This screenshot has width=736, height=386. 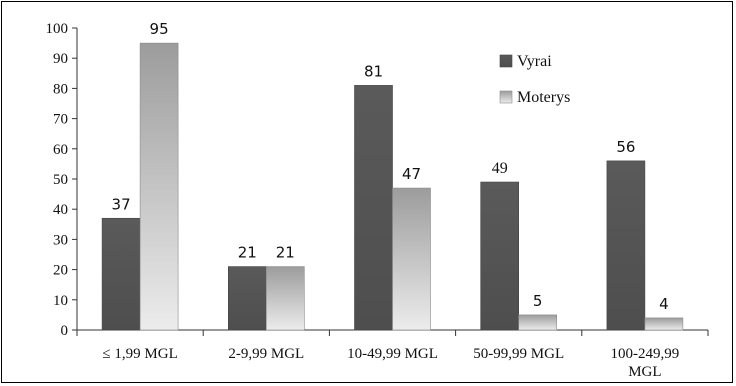 I want to click on y-tick-label: 70, so click(x=60, y=120).